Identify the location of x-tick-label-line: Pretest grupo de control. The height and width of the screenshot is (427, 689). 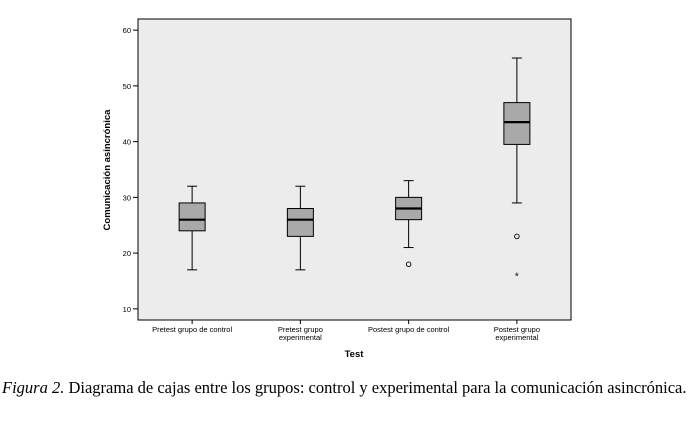
(192, 329).